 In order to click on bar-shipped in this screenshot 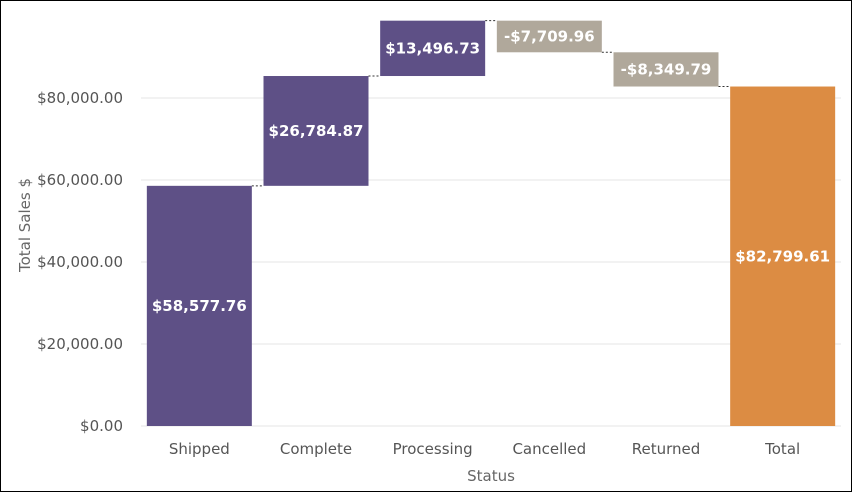, I will do `click(199, 305)`.